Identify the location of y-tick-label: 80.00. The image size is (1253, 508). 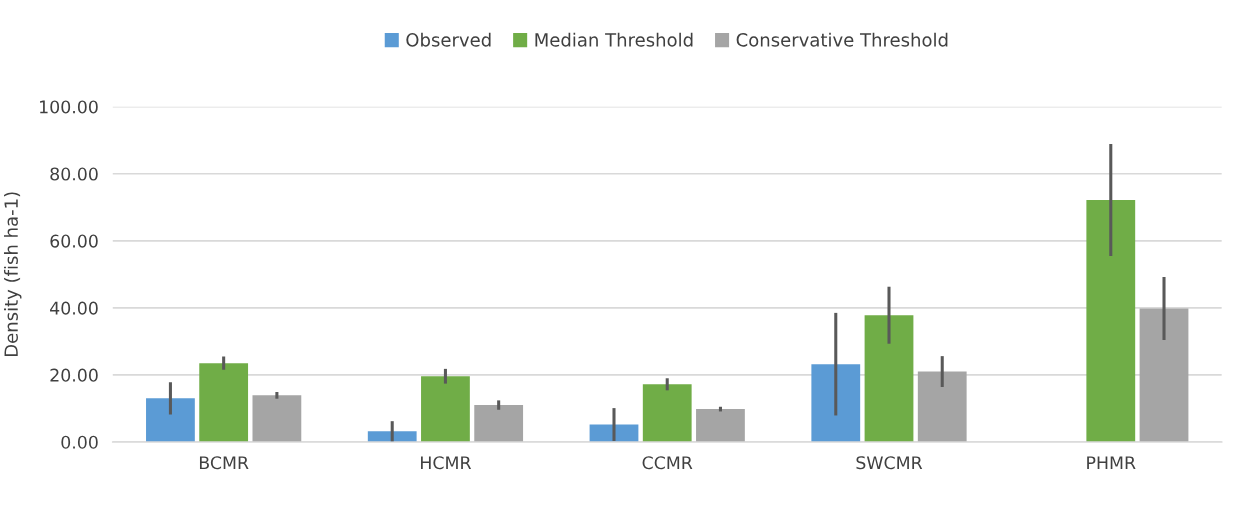
(74, 174).